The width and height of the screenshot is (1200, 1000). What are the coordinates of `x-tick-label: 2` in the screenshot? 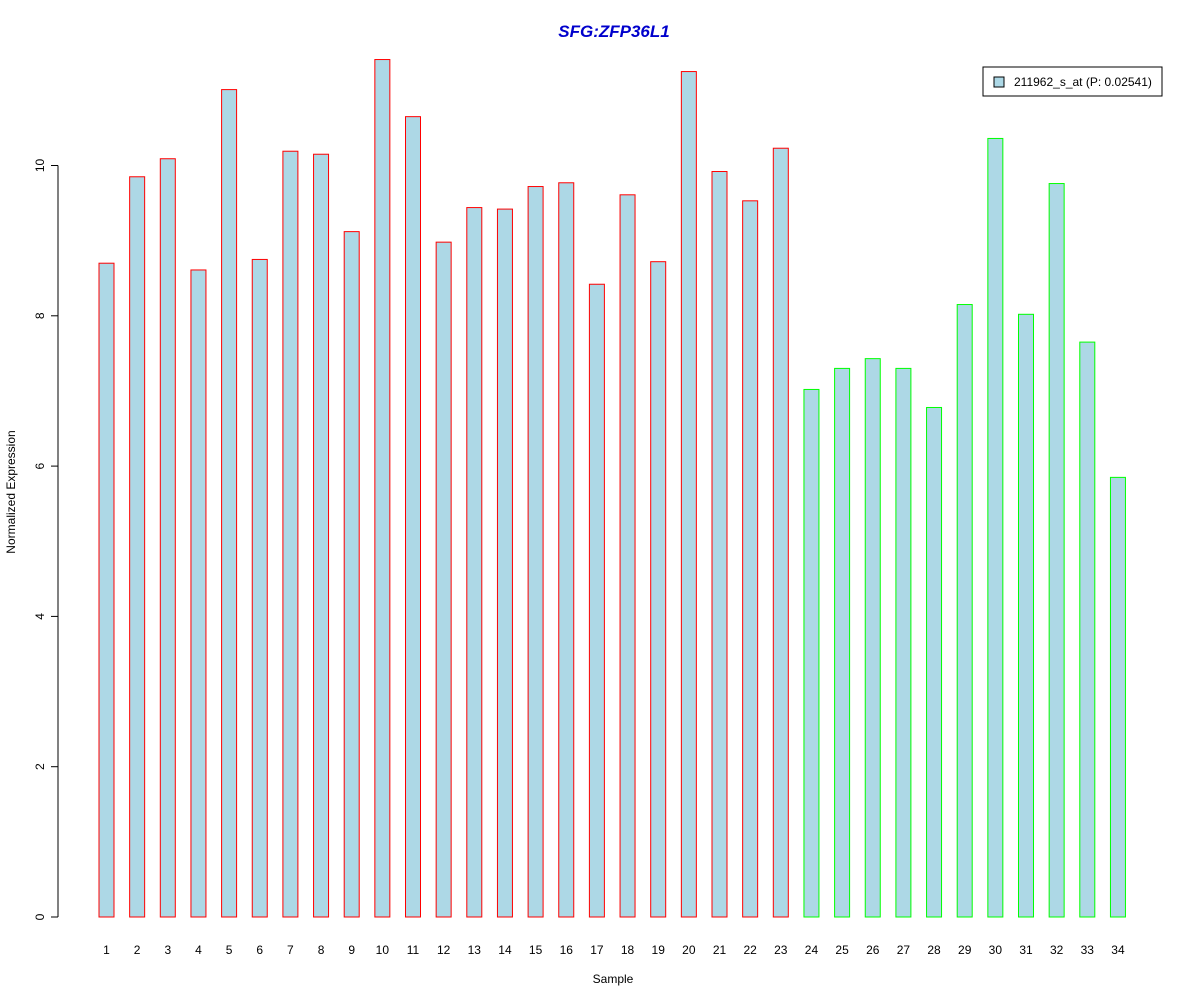 It's located at (137, 950).